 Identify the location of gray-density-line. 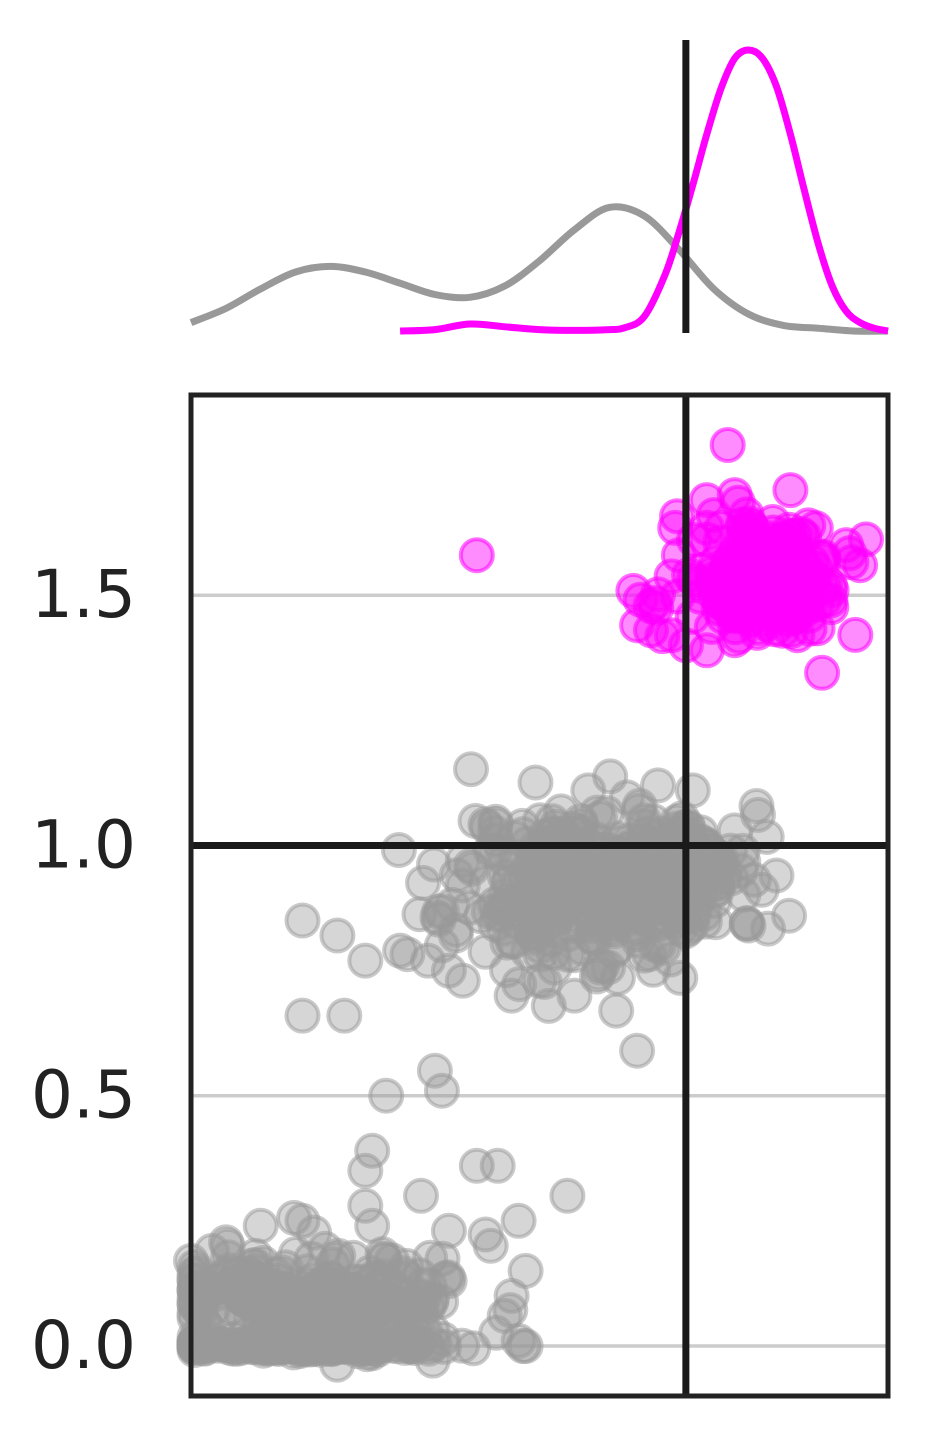
(539, 269).